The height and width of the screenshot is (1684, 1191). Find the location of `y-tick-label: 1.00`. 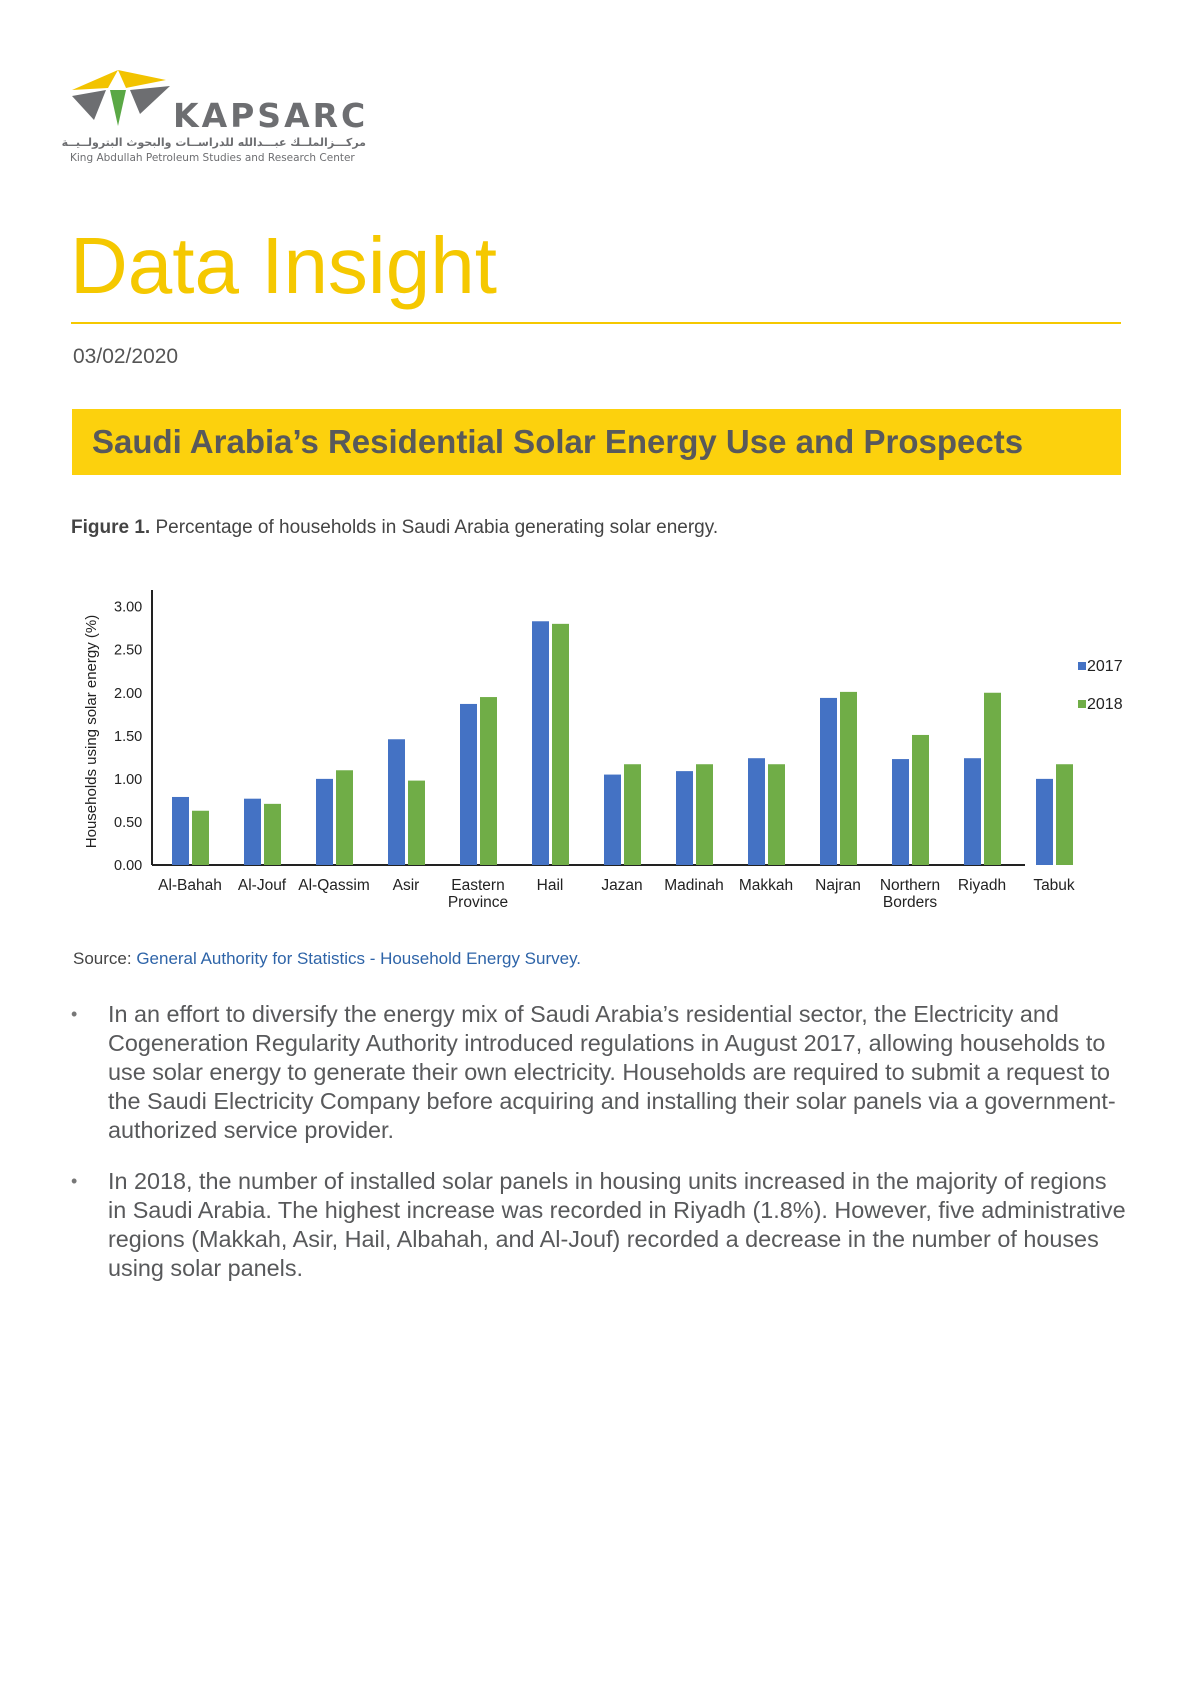

y-tick-label: 1.00 is located at coordinates (128, 780).